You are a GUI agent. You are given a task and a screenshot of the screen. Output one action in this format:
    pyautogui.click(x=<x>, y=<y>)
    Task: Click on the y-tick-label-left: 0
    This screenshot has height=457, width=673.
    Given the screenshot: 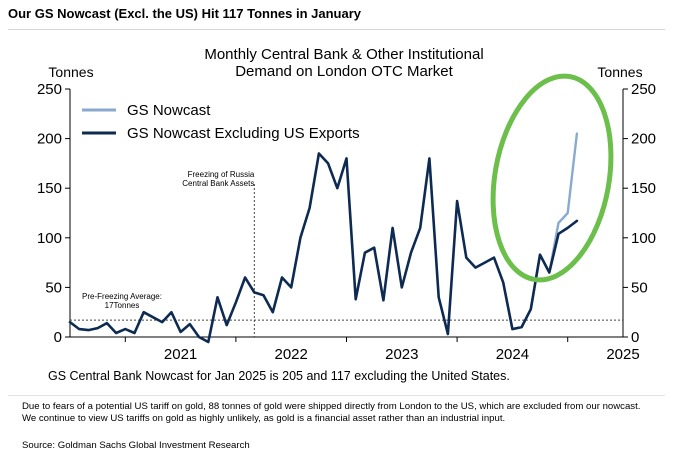 What is the action you would take?
    pyautogui.click(x=58, y=337)
    